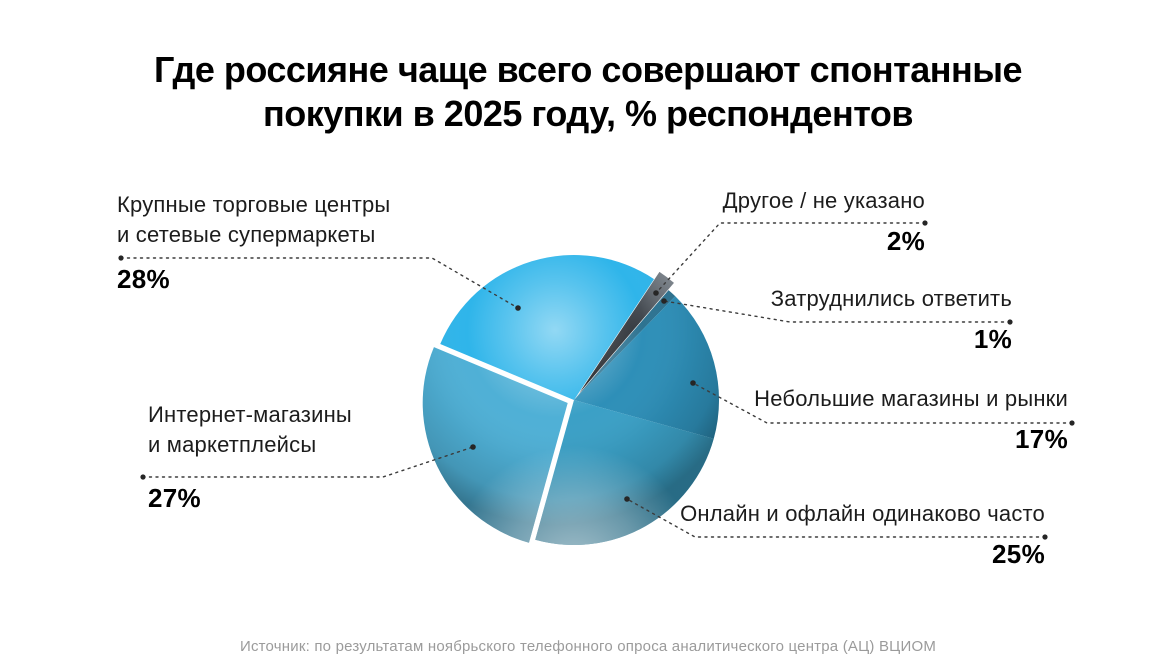 This screenshot has height=662, width=1176. I want to click on callout-online-marketplaces: Интернет-магазины и маркетплейсы 27%, so click(250, 457).